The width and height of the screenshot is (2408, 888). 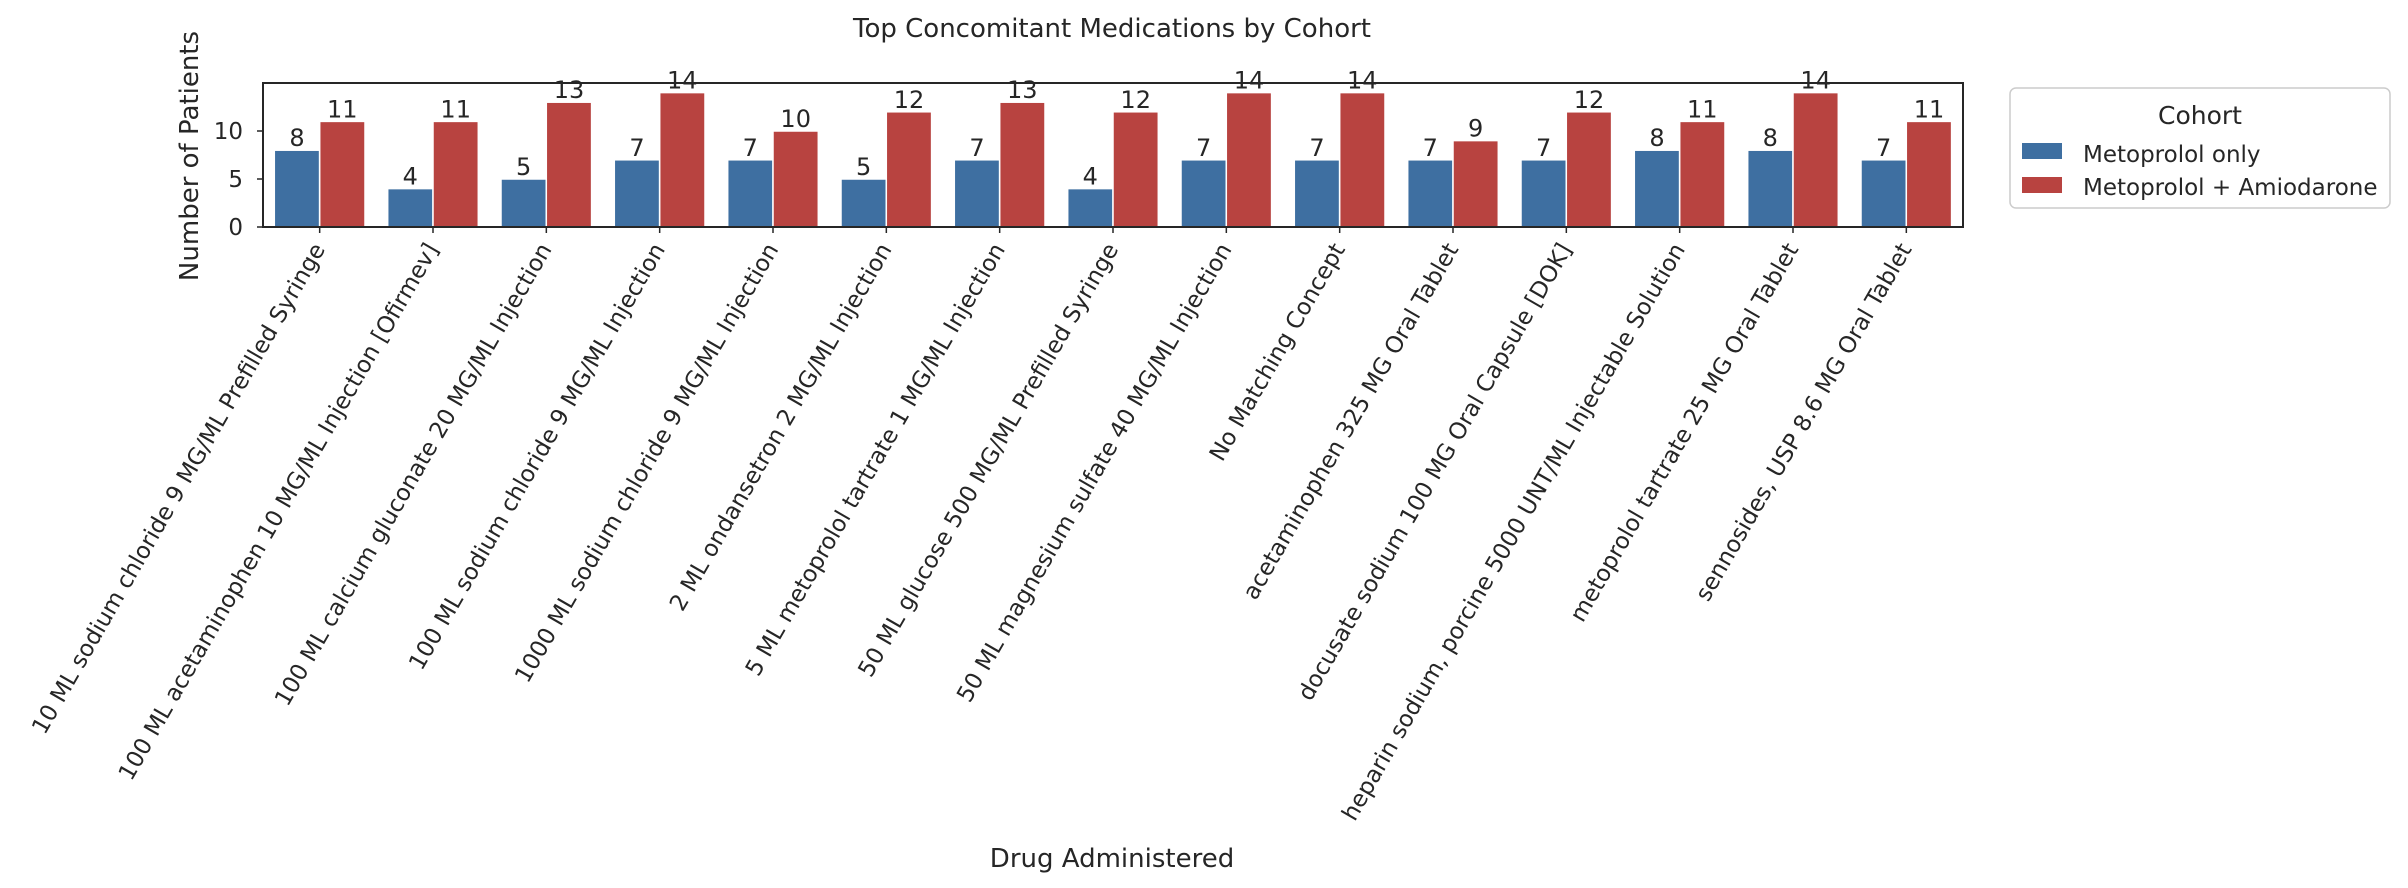 What do you see at coordinates (1278, 352) in the screenshot?
I see `x-tick-label: No Matching Concept` at bounding box center [1278, 352].